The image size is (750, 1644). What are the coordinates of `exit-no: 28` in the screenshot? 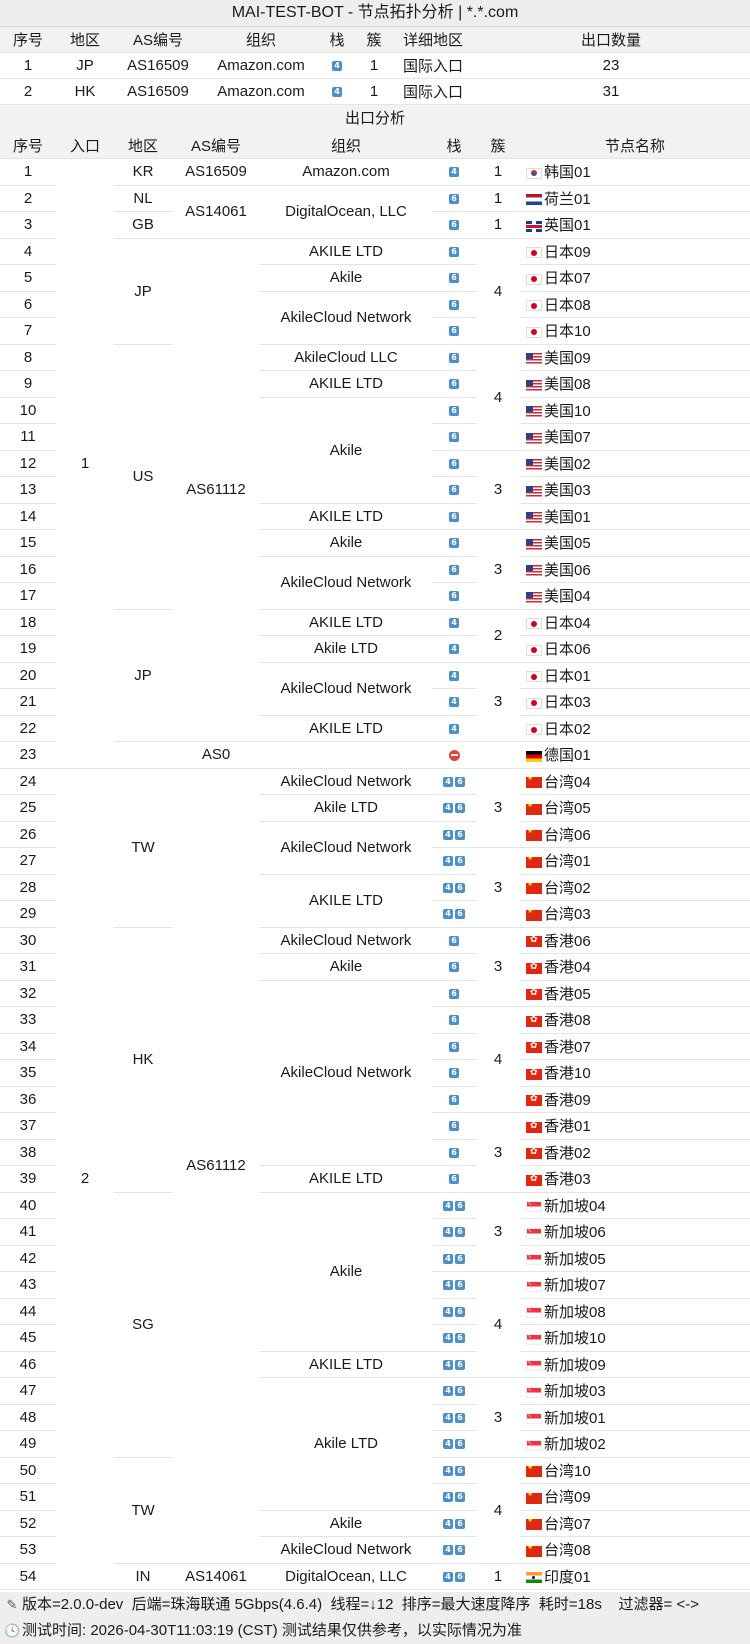 It's located at (28, 887).